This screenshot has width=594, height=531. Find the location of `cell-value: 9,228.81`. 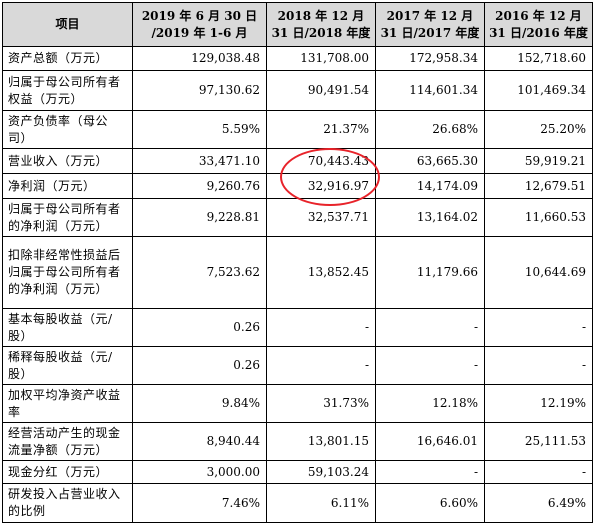

cell-value: 9,228.81 is located at coordinates (199, 217).